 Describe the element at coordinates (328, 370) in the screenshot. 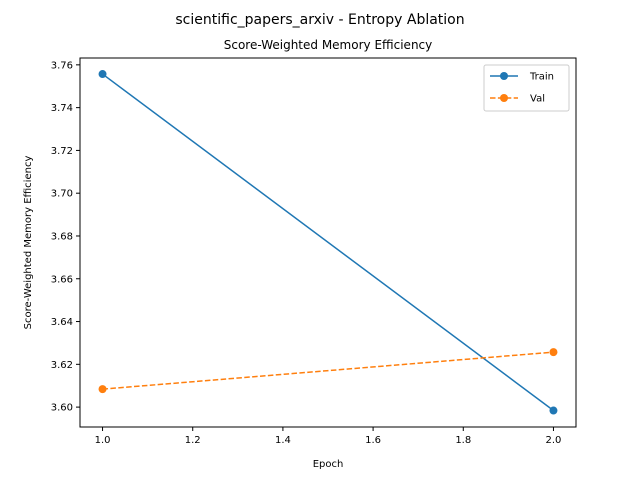

I see `series-line-val` at that location.